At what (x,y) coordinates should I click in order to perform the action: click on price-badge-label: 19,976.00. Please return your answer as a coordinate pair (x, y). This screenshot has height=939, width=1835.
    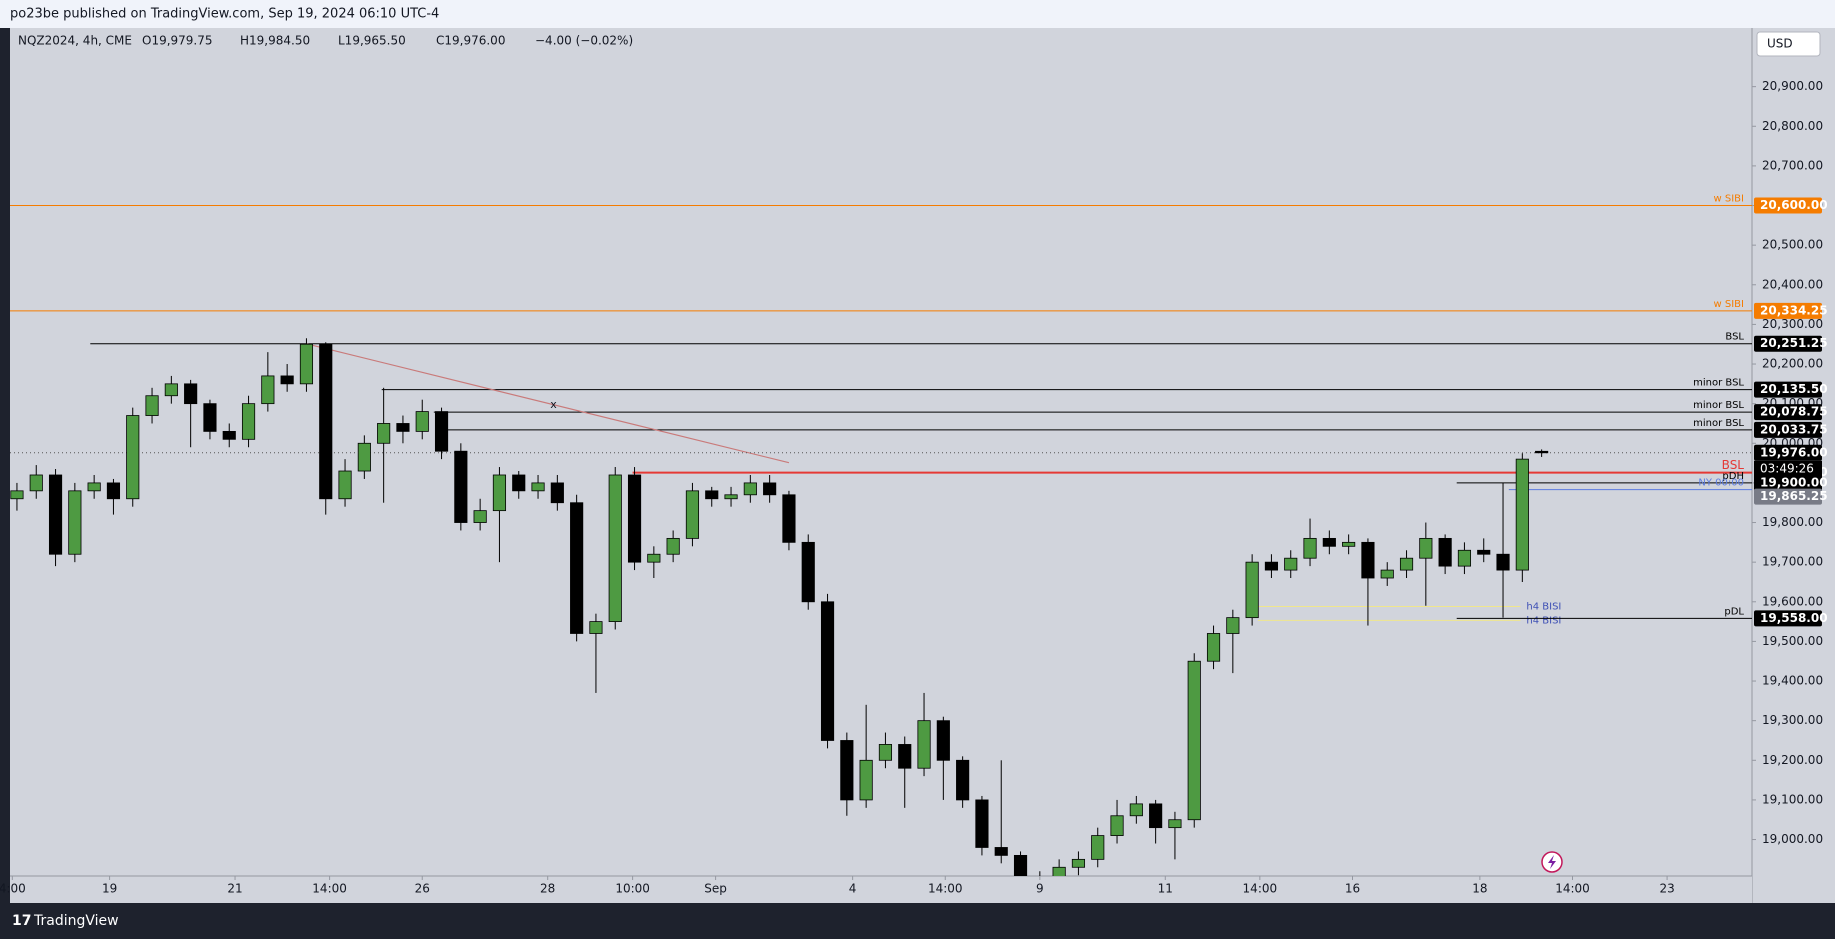
    Looking at the image, I should click on (1794, 452).